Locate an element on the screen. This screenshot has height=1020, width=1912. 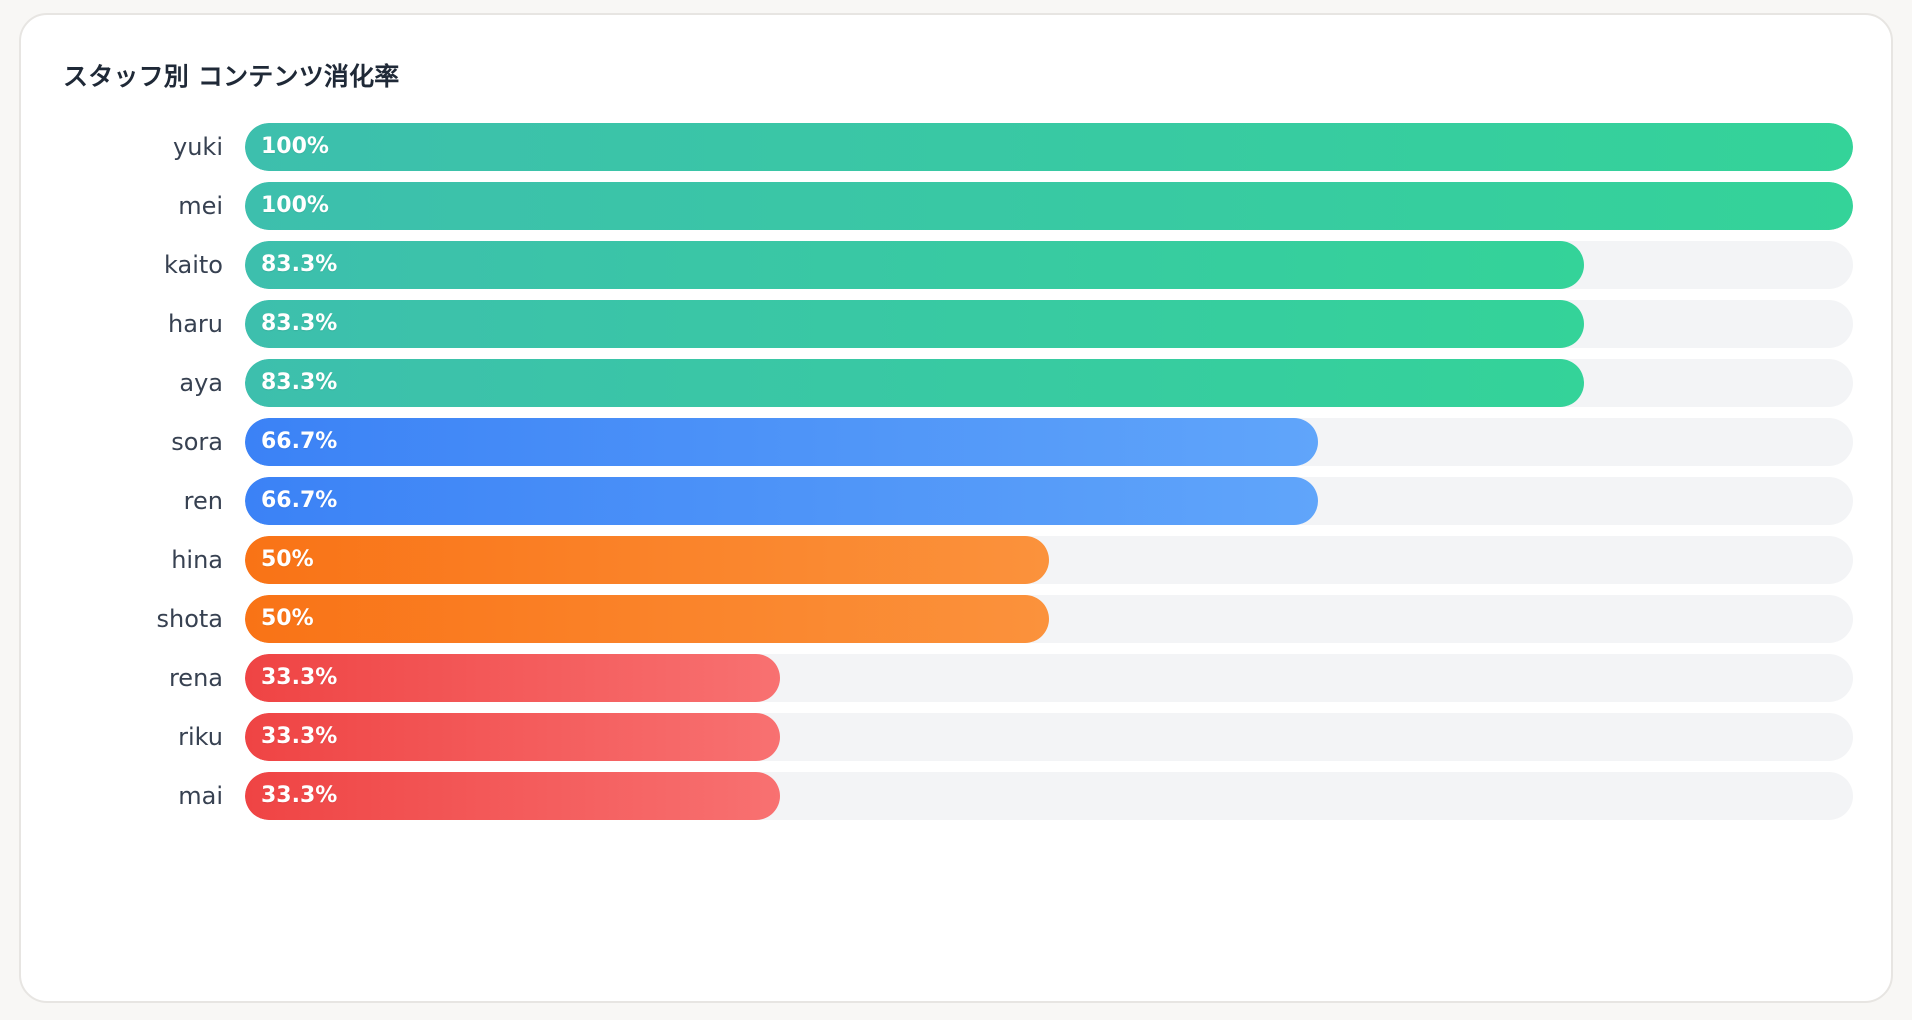
category-label-shota: shota is located at coordinates (189, 619).